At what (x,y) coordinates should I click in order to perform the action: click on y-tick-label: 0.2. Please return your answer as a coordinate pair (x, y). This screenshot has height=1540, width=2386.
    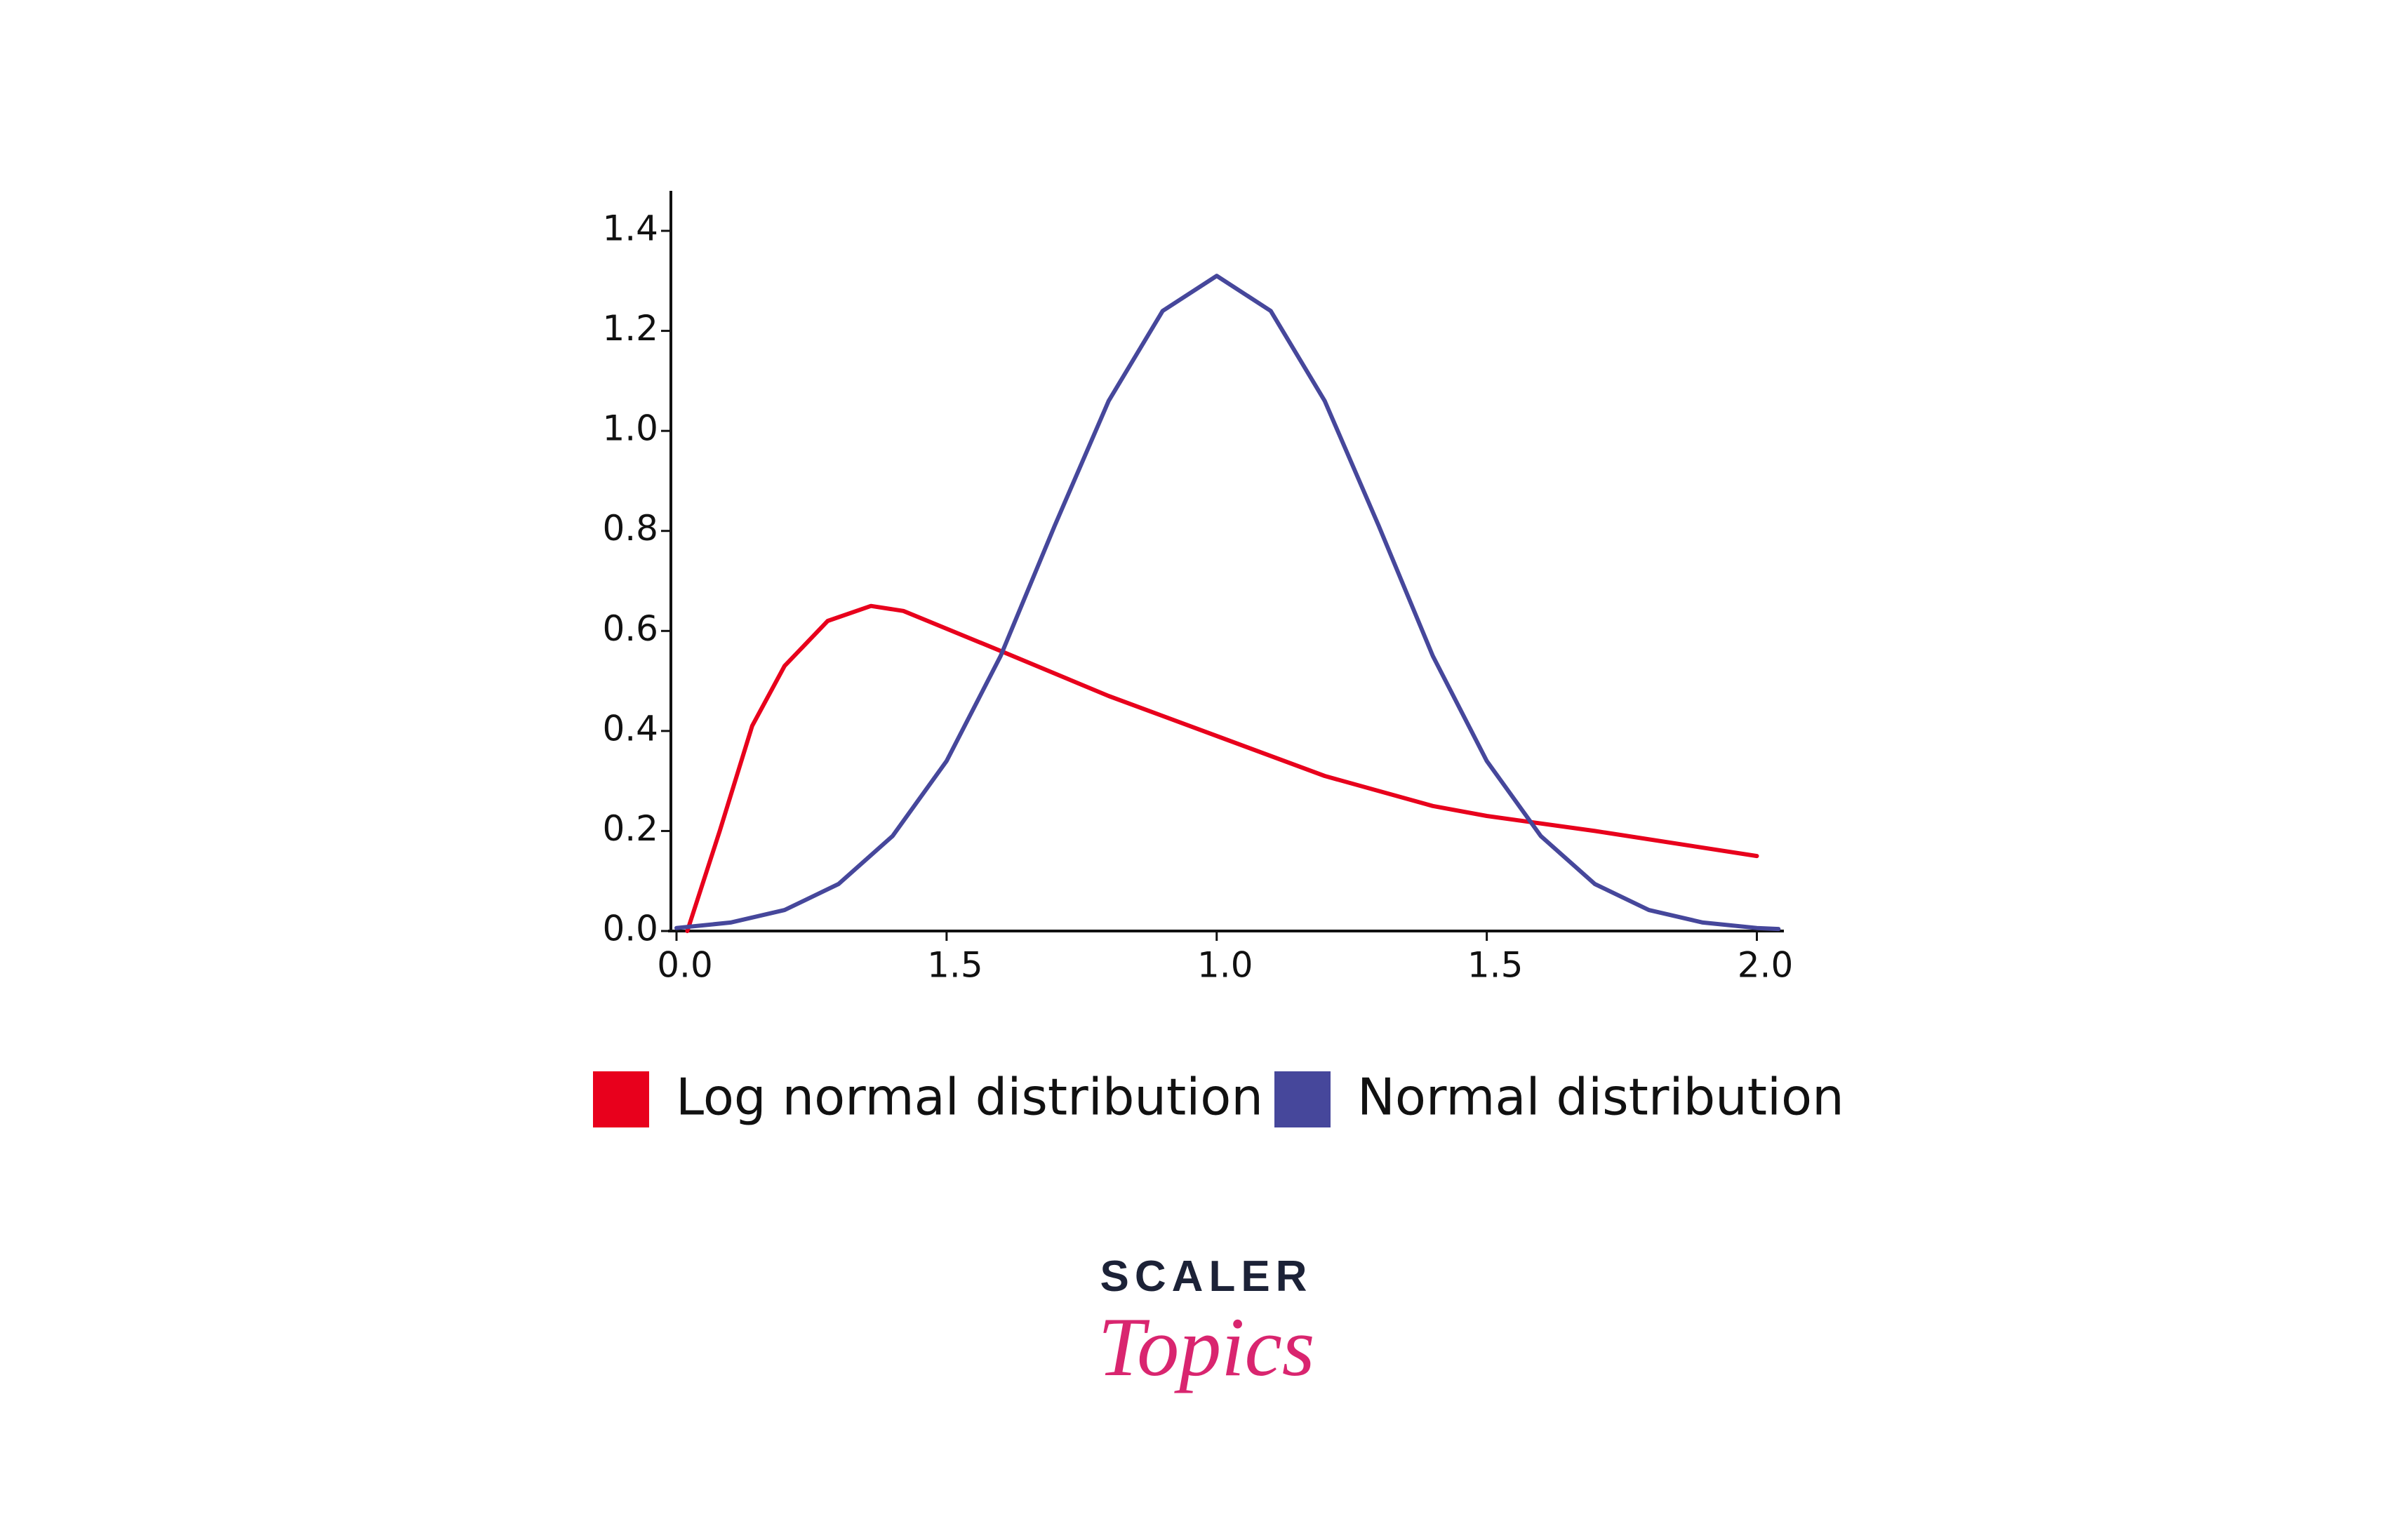
    Looking at the image, I should click on (630, 828).